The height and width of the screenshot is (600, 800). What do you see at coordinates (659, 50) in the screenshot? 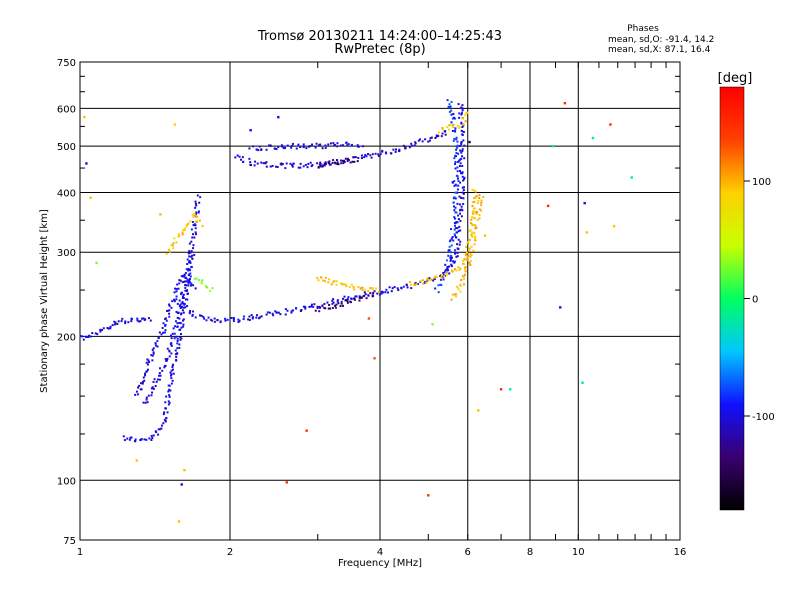
I see `phase-box-line-x: mean, sd,X: 87.1, 16.4` at bounding box center [659, 50].